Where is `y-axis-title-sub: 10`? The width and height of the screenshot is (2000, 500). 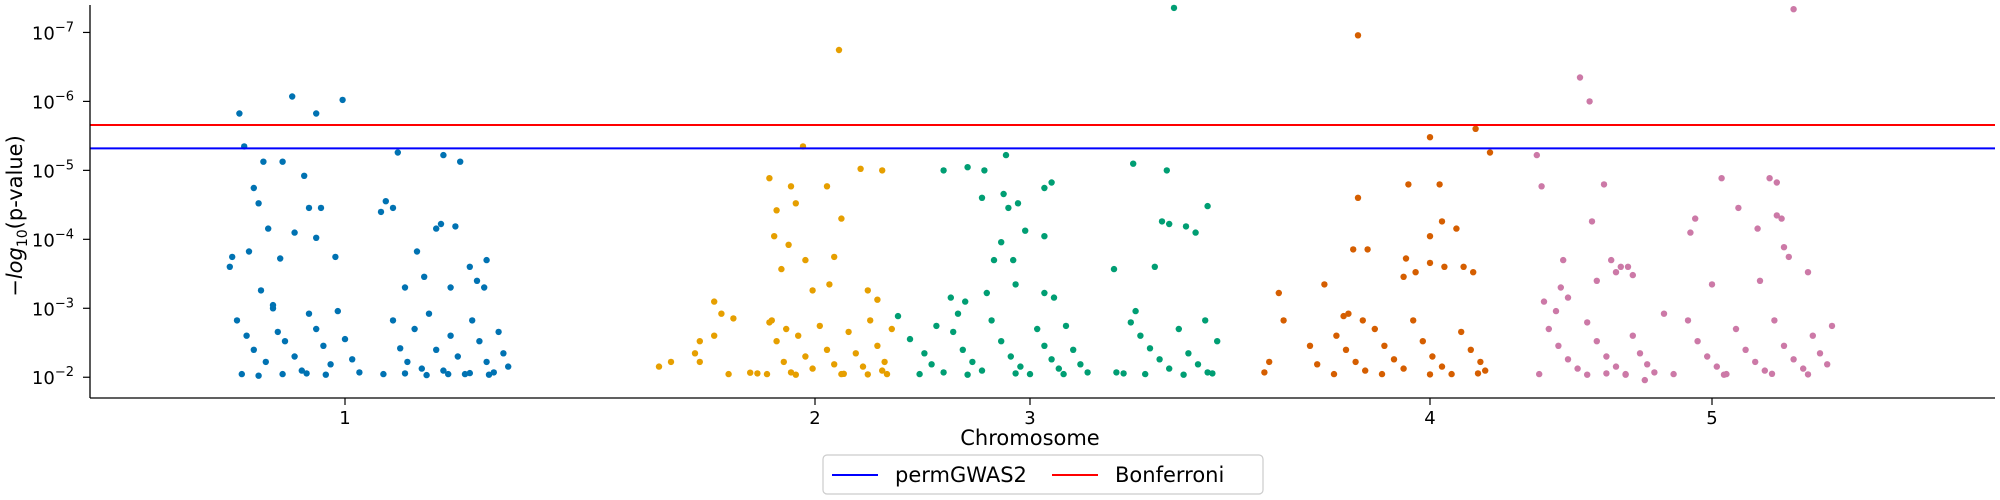
y-axis-title-sub: 10 is located at coordinates (23, 238).